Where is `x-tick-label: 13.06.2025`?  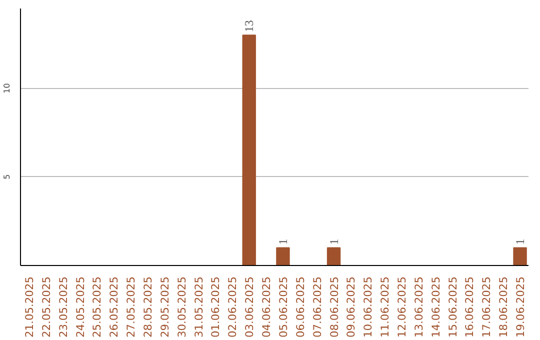
x-tick-label: 13.06.2025 is located at coordinates (419, 307).